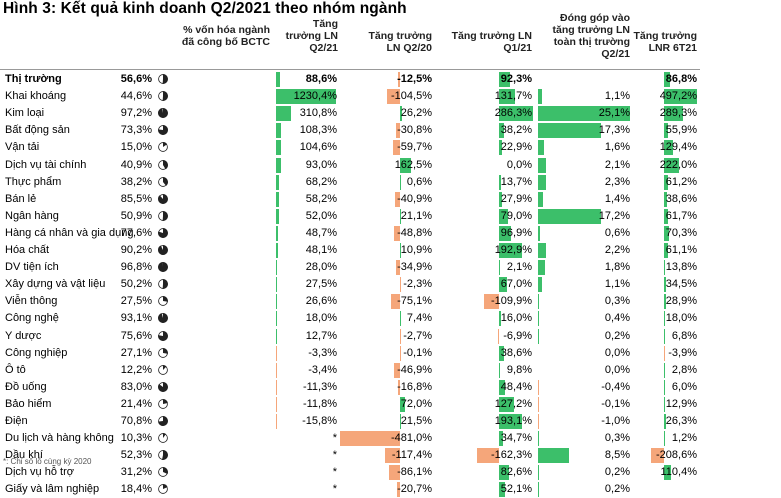  I want to click on footnote: *: Chỉ số lỗ cùng kỳ 2020, so click(47, 461).